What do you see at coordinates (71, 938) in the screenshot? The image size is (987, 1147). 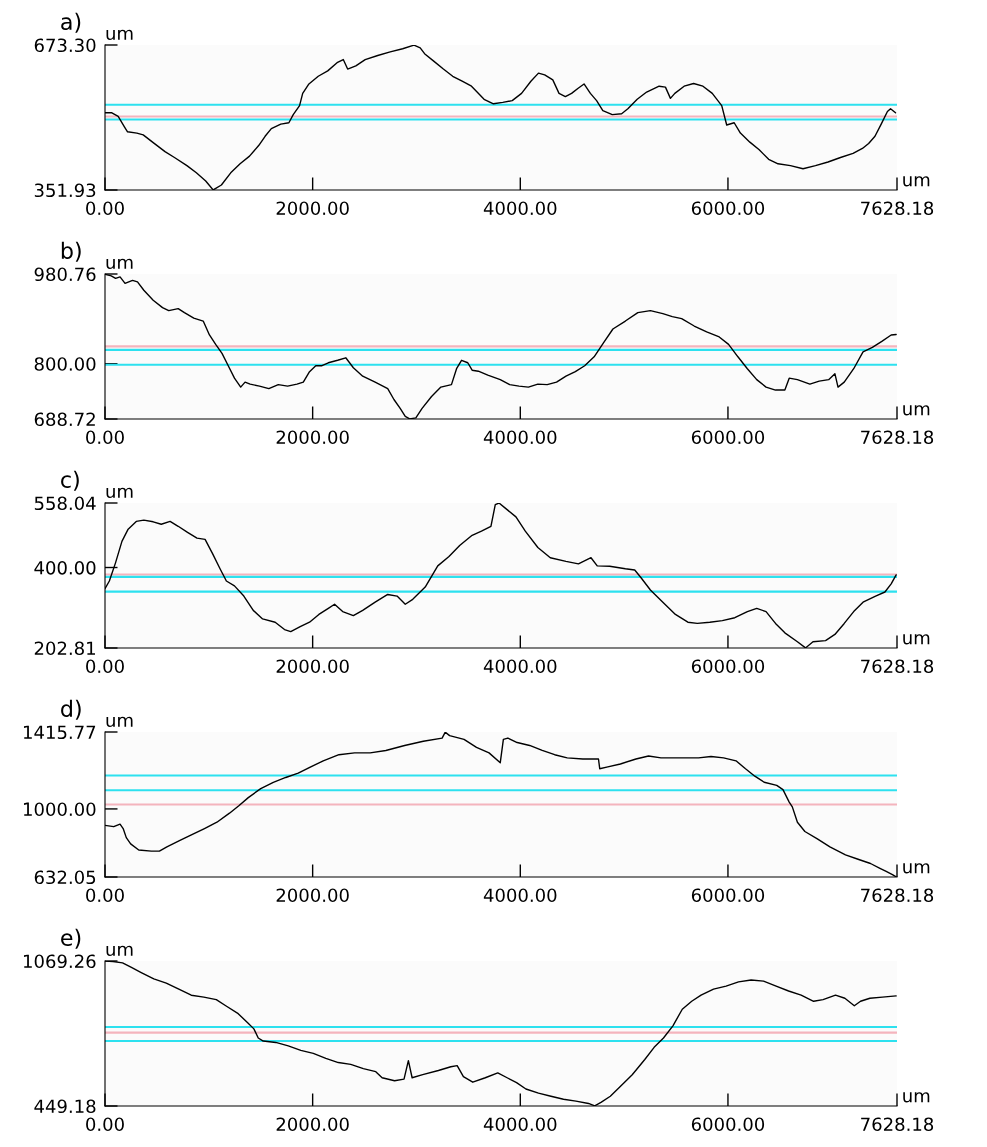 I see `chart-title: e)` at bounding box center [71, 938].